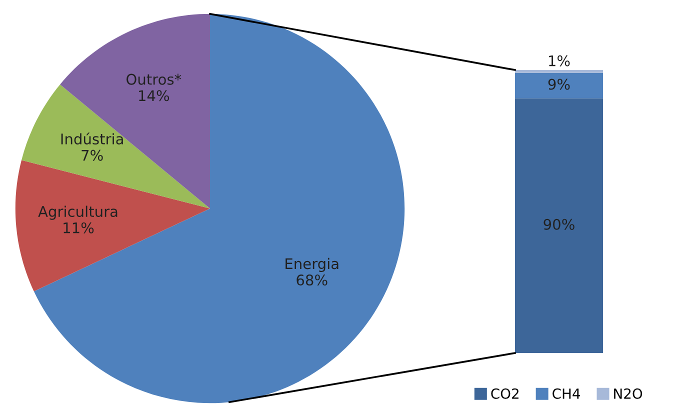 The image size is (678, 407). I want to click on legend-label: CH4, so click(566, 393).